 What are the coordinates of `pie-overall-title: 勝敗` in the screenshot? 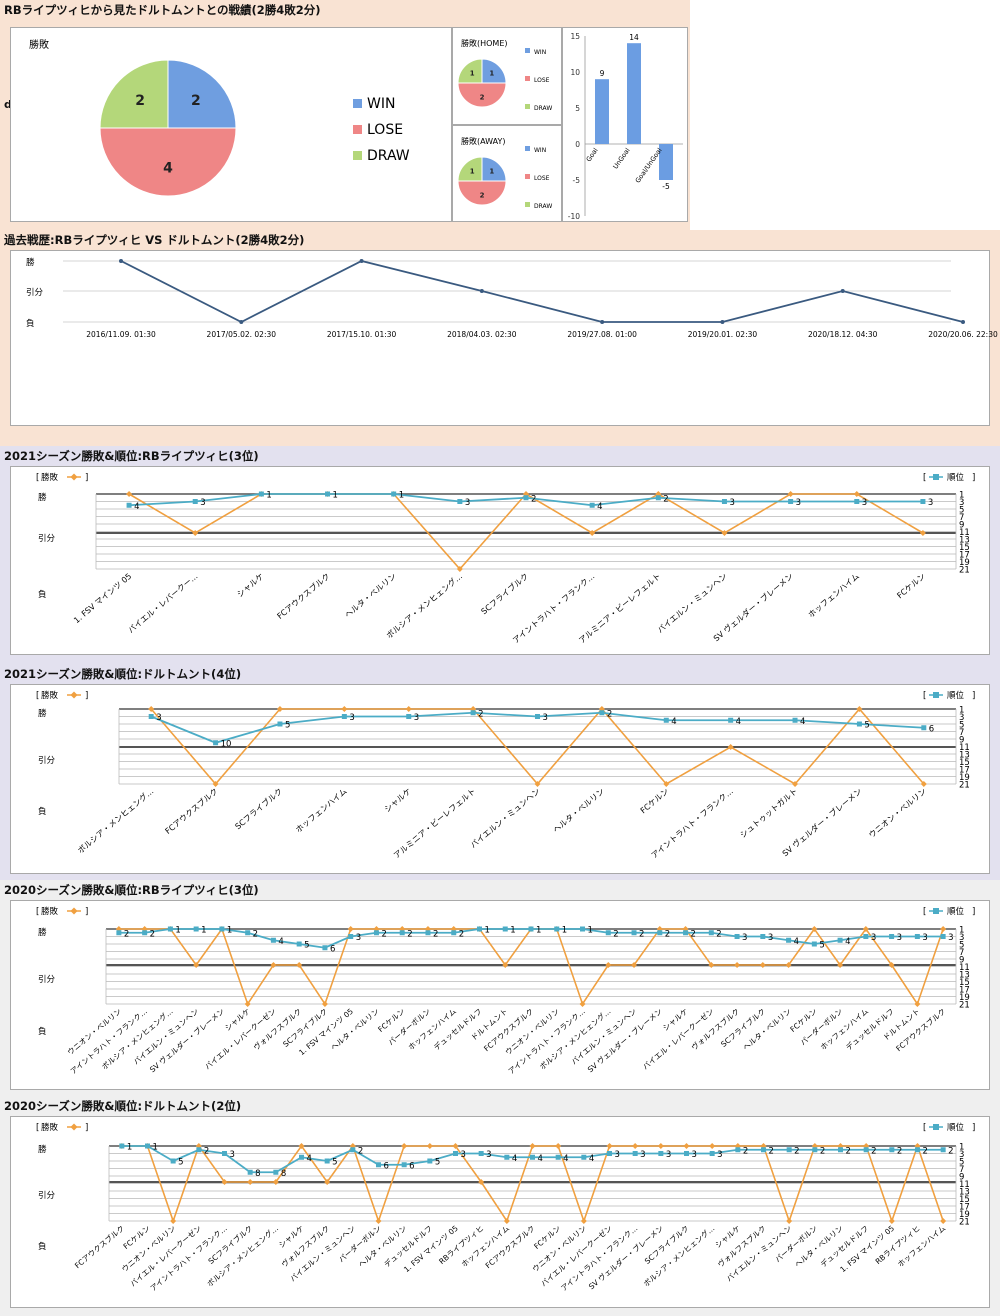 It's located at (39, 44).